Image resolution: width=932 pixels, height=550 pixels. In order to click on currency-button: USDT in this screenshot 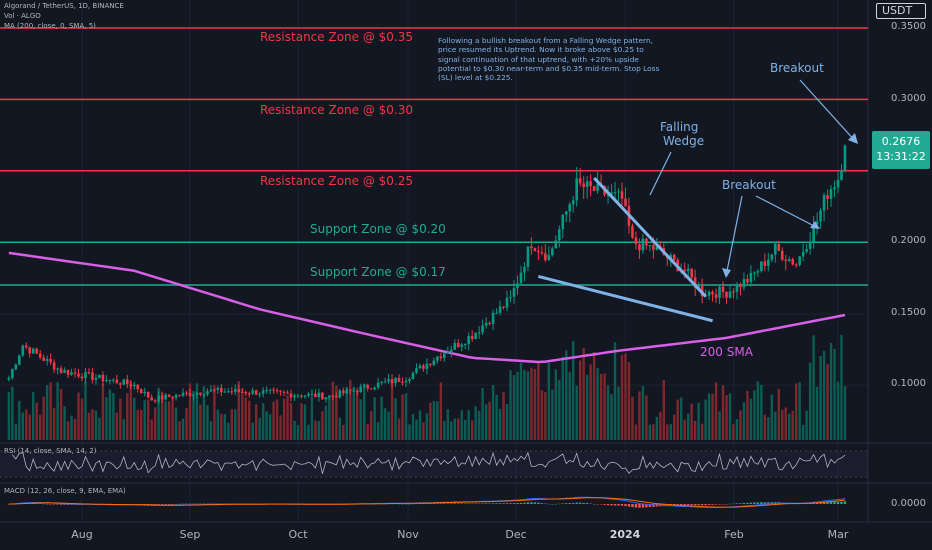, I will do `click(901, 11)`.